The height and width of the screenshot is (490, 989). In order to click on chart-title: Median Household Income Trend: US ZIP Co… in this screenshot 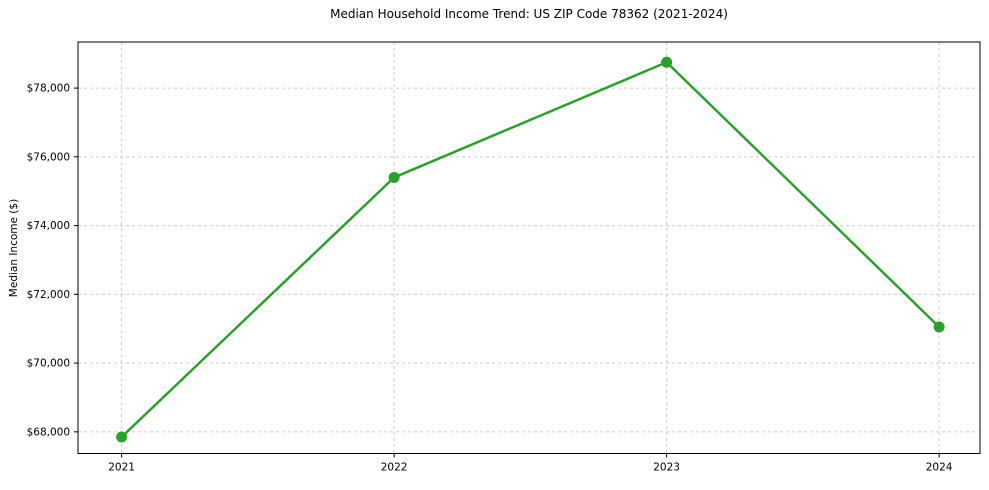, I will do `click(529, 14)`.